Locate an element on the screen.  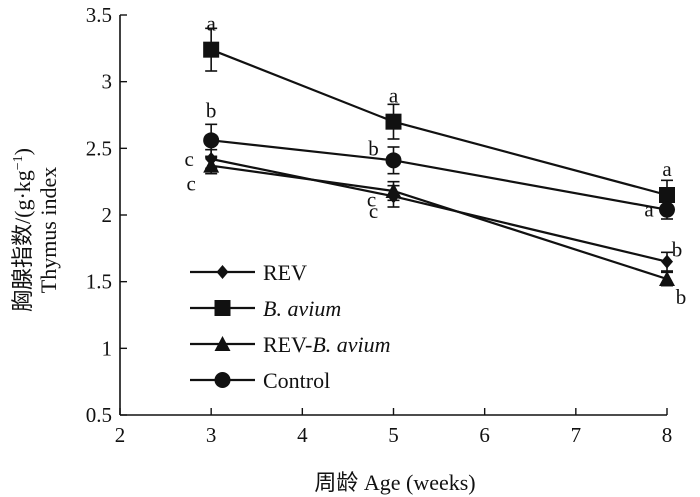
marker-rev is located at coordinates (667, 261).